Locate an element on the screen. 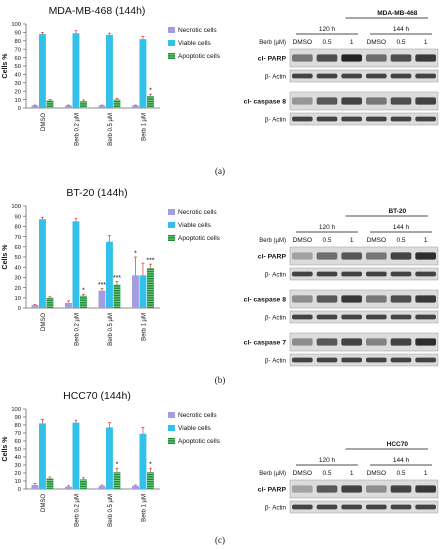  y-tick-label: 10 is located at coordinates (18, 299).